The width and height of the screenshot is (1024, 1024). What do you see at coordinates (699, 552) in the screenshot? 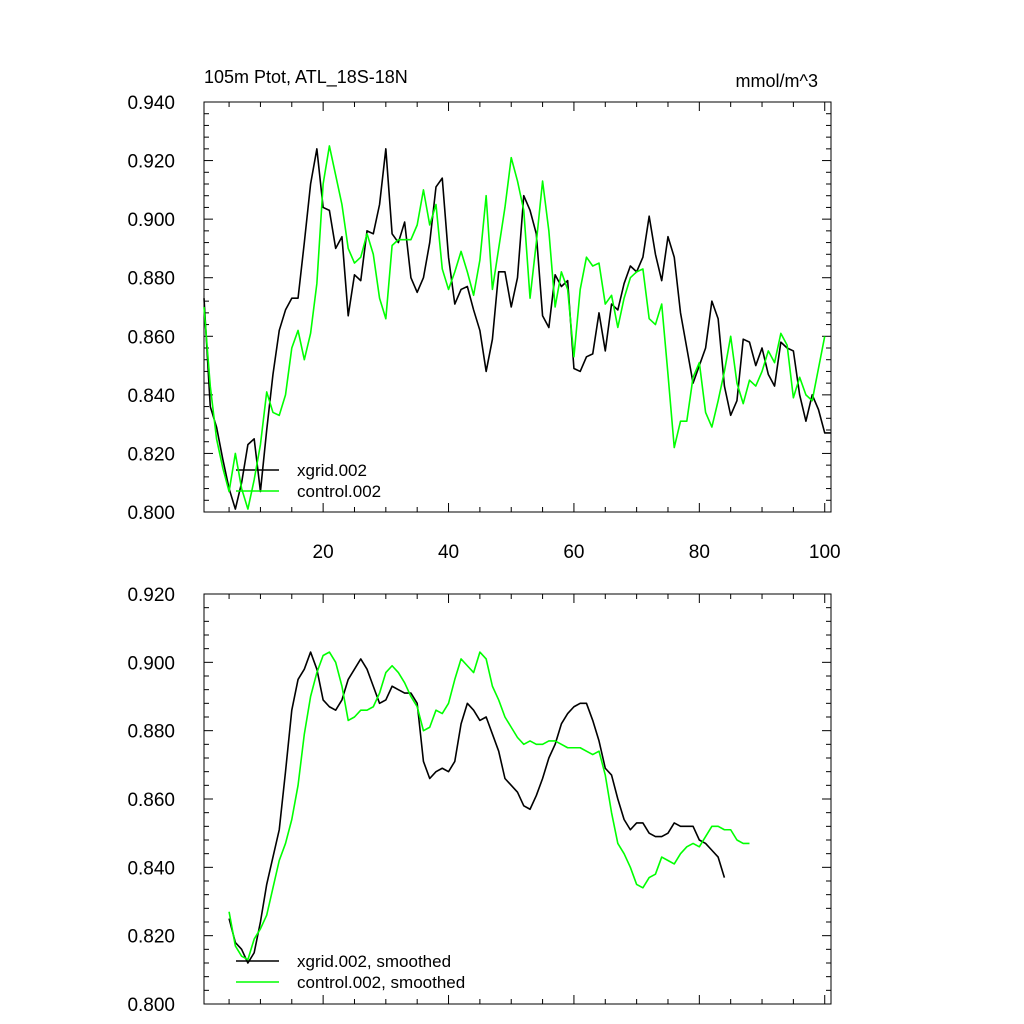
I see `x-tick-label: 80` at bounding box center [699, 552].